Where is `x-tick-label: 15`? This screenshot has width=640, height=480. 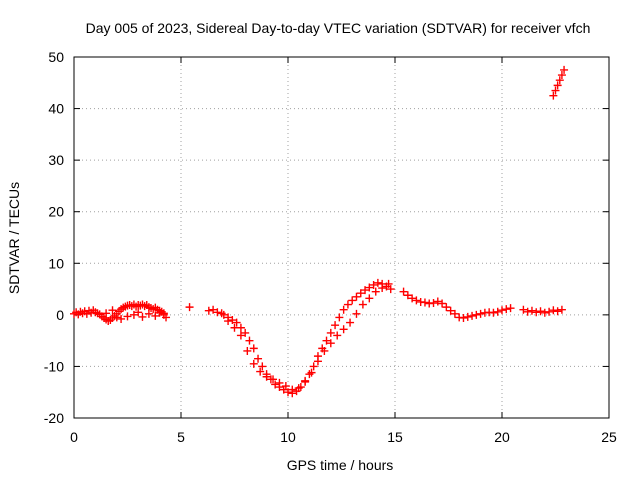
x-tick-label: 15 is located at coordinates (395, 437).